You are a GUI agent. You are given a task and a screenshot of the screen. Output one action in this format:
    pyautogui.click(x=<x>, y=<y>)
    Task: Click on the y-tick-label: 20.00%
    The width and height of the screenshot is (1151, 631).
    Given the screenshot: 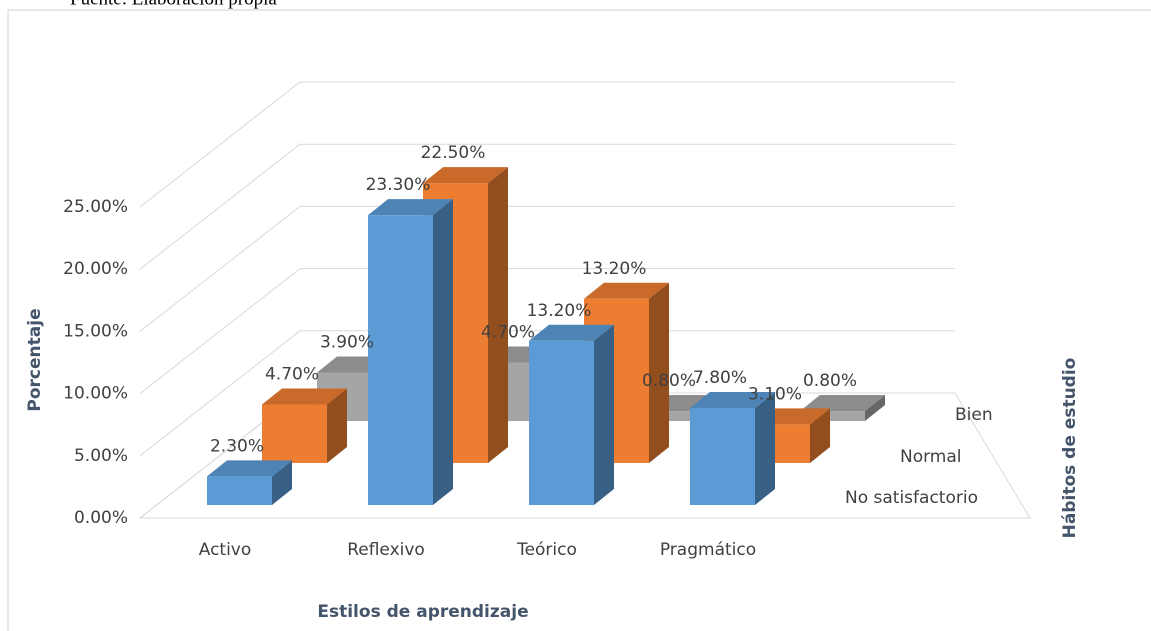 What is the action you would take?
    pyautogui.click(x=95, y=269)
    